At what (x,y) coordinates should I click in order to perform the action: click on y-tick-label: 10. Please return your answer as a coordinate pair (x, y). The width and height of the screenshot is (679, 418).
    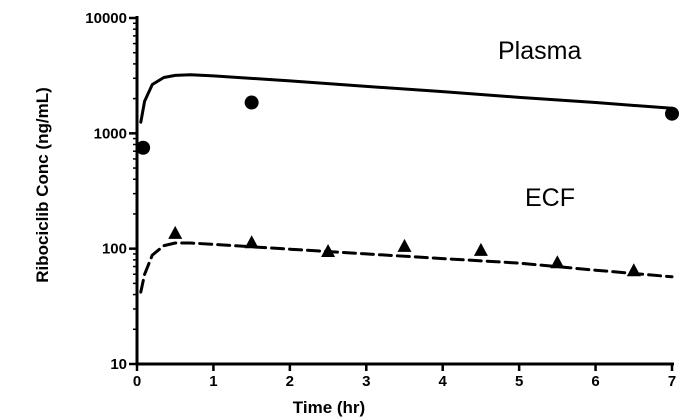
    Looking at the image, I should click on (118, 364).